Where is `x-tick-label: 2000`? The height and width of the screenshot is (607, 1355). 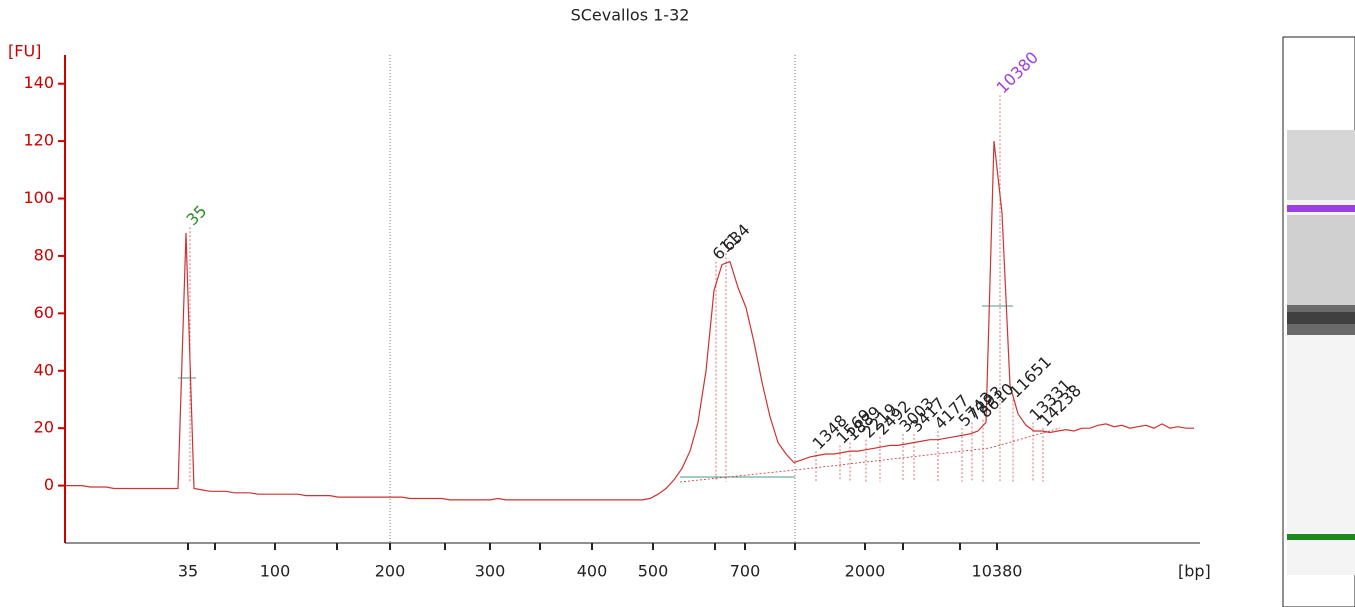 x-tick-label: 2000 is located at coordinates (865, 571).